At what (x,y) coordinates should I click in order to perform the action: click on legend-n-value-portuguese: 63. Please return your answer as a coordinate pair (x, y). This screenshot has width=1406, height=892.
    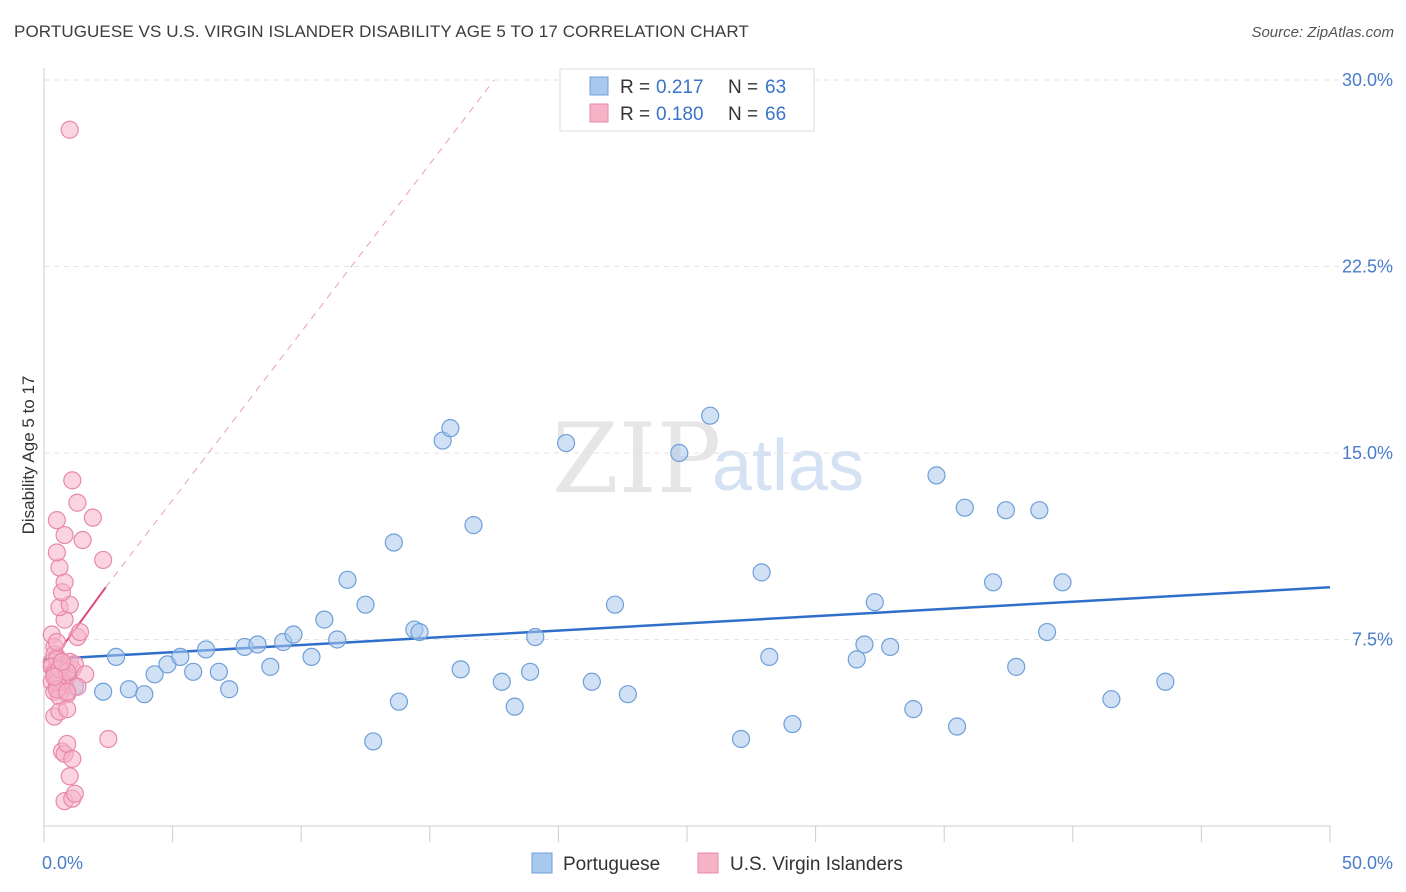
    Looking at the image, I should click on (775, 87).